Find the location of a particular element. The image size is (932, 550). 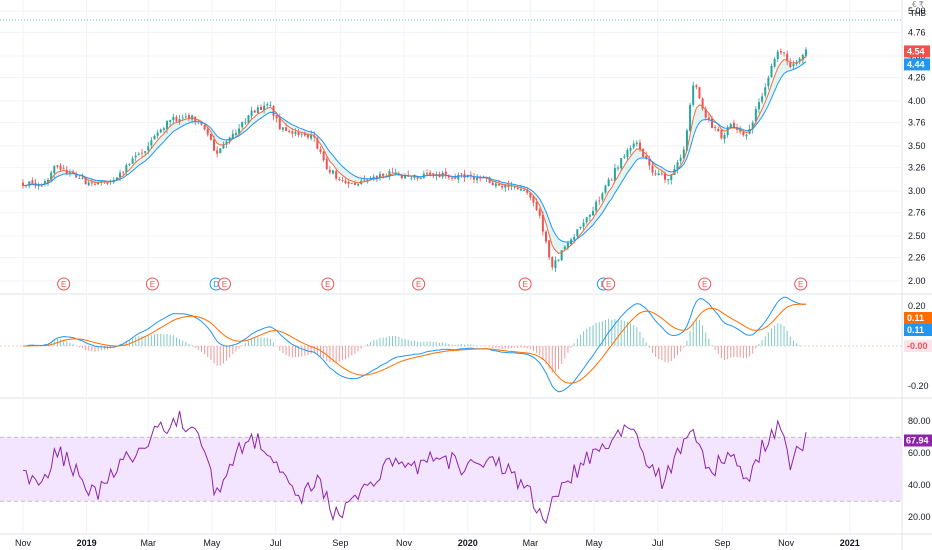

price-tick-label: 4.76 is located at coordinates (917, 33).